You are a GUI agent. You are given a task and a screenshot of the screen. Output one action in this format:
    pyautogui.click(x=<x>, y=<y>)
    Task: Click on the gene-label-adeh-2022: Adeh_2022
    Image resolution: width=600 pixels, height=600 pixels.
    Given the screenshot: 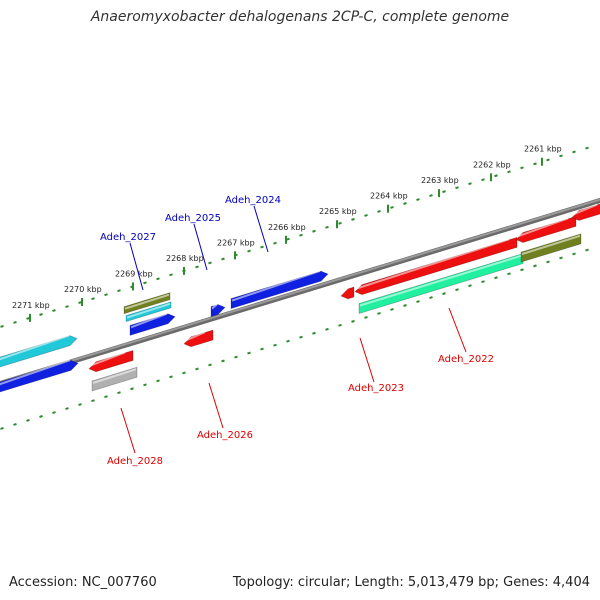 What is the action you would take?
    pyautogui.click(x=466, y=359)
    